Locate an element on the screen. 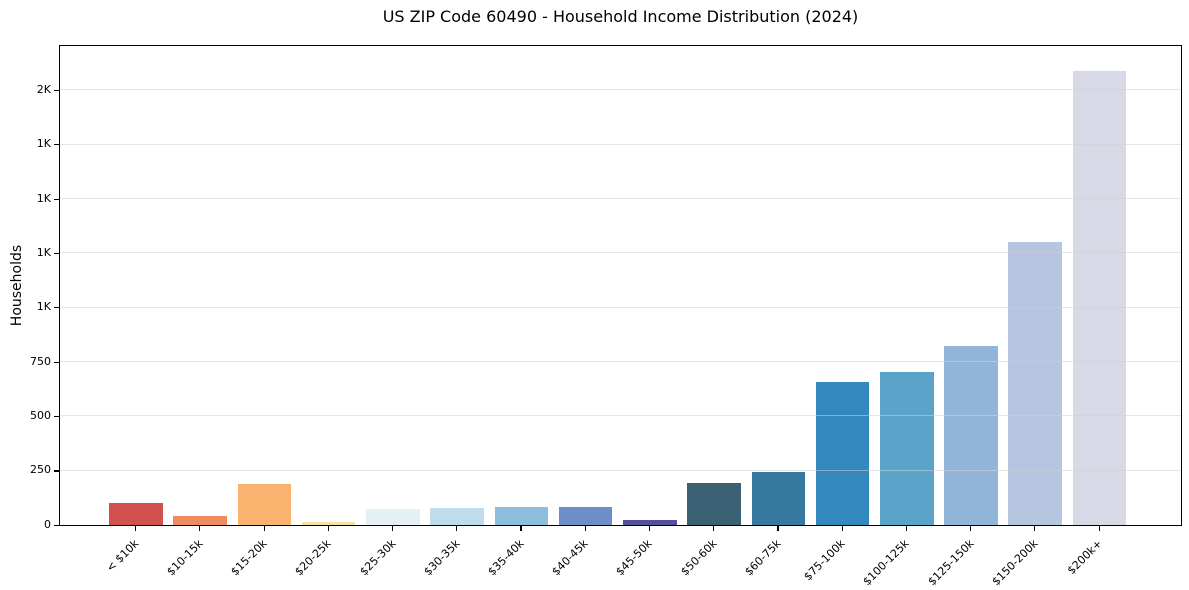  x-tick-label-text: $40-45k is located at coordinates (570, 558).